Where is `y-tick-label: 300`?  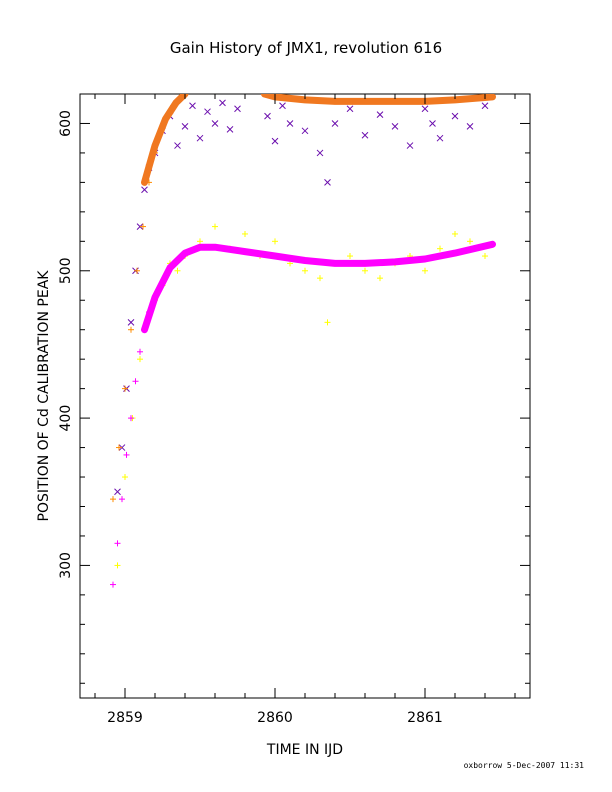
y-tick-label: 300 is located at coordinates (66, 565).